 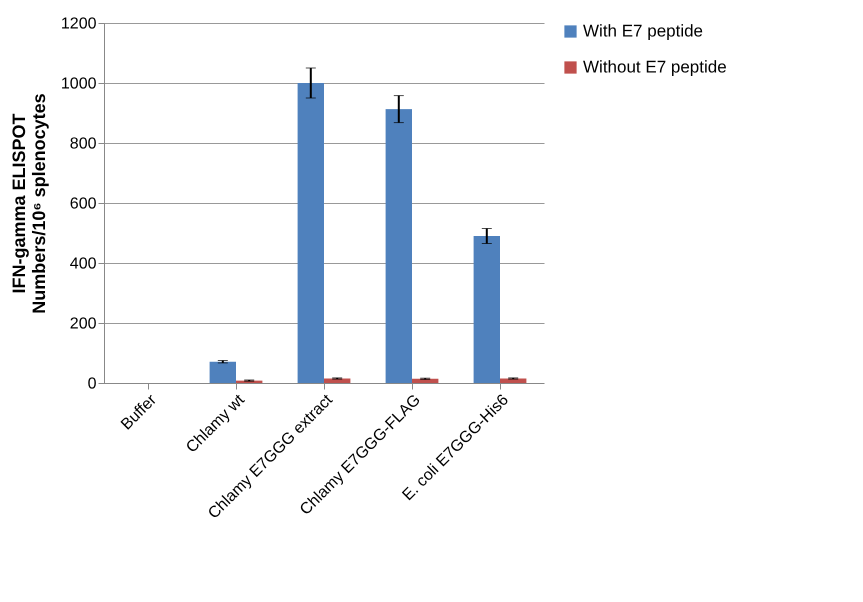 What do you see at coordinates (643, 31) in the screenshot?
I see `legend-label: With E7 peptide` at bounding box center [643, 31].